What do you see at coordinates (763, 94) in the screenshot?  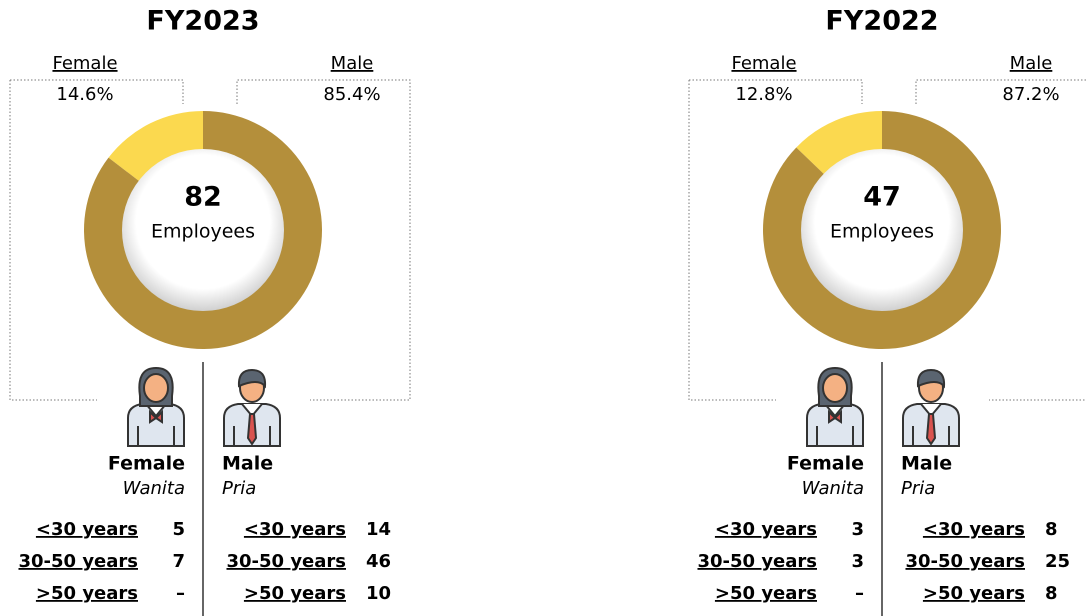 I see `segment-value: 12.8%` at bounding box center [763, 94].